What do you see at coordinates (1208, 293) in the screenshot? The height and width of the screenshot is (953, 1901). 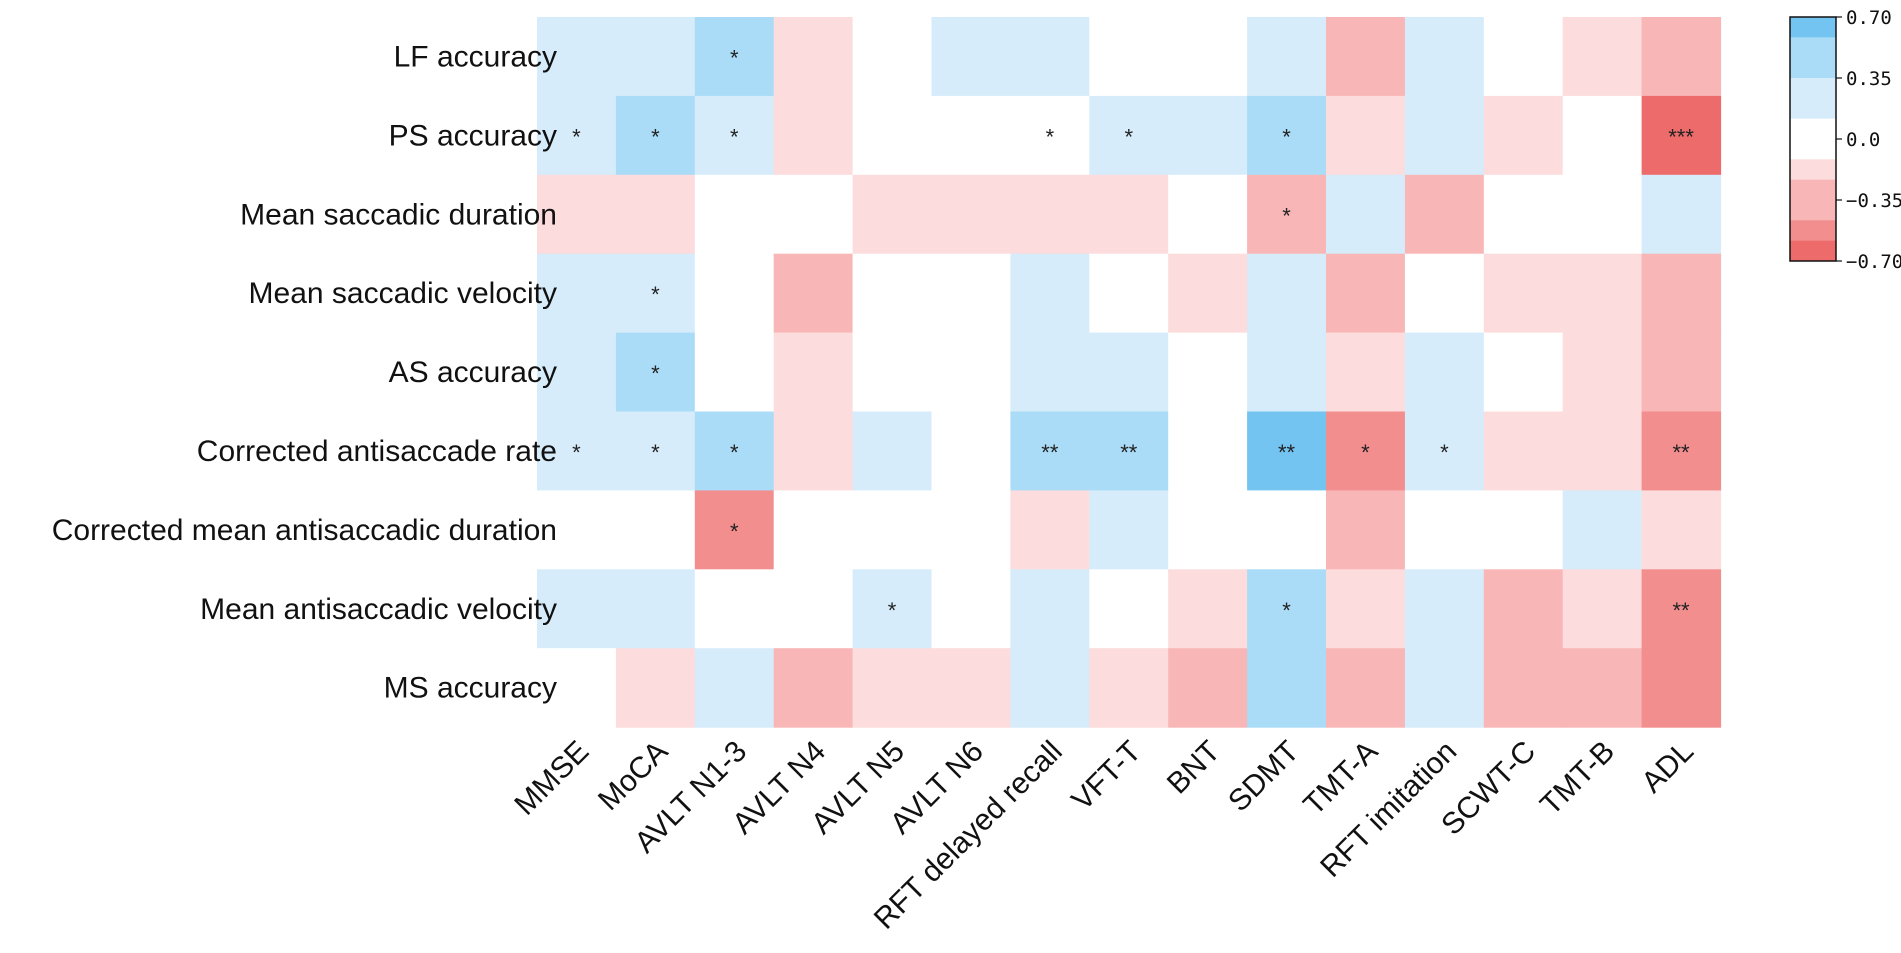 I see `heatmap-cell-mean-saccadic-velocity-bnt` at bounding box center [1208, 293].